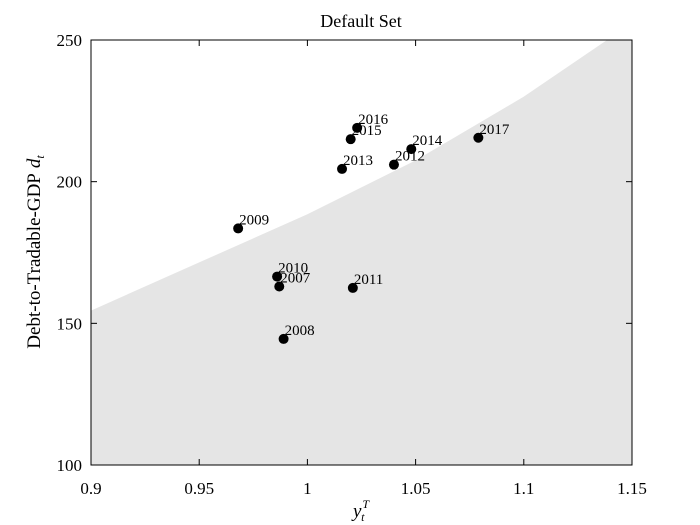 The image size is (700, 525). What do you see at coordinates (410, 157) in the screenshot?
I see `data-label-2012: 2012` at bounding box center [410, 157].